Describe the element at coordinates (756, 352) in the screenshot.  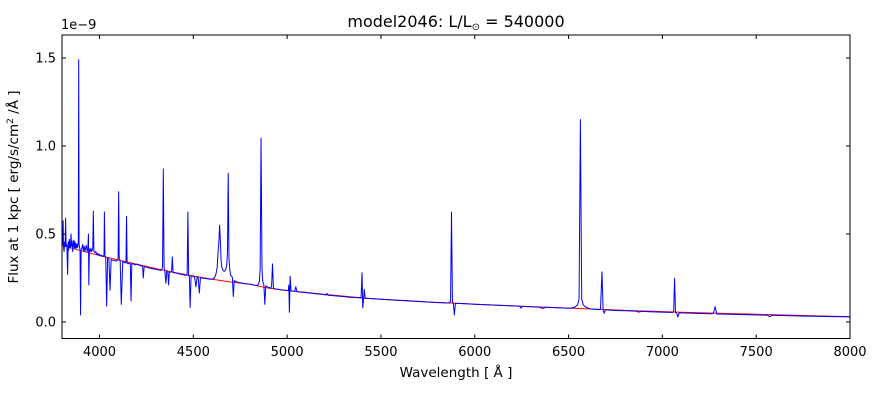
I see `svg-text: 7500` at that location.